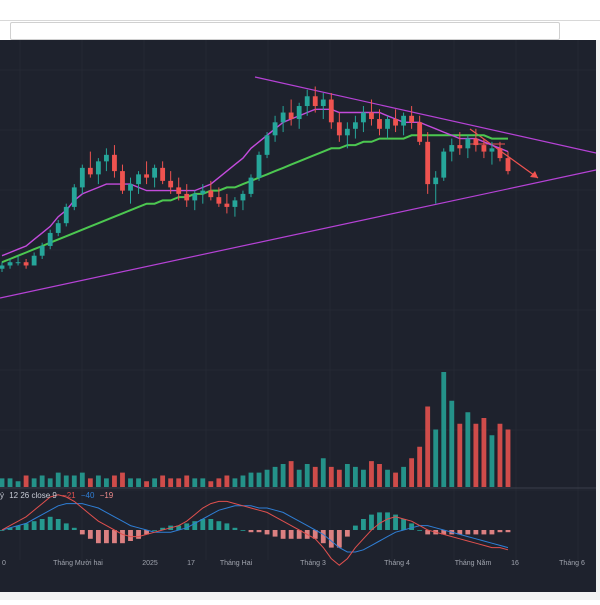 This screenshot has width=600, height=605. I want to click on x-label-thang-muoi-hai: Tháng Mười hai, so click(78, 563).